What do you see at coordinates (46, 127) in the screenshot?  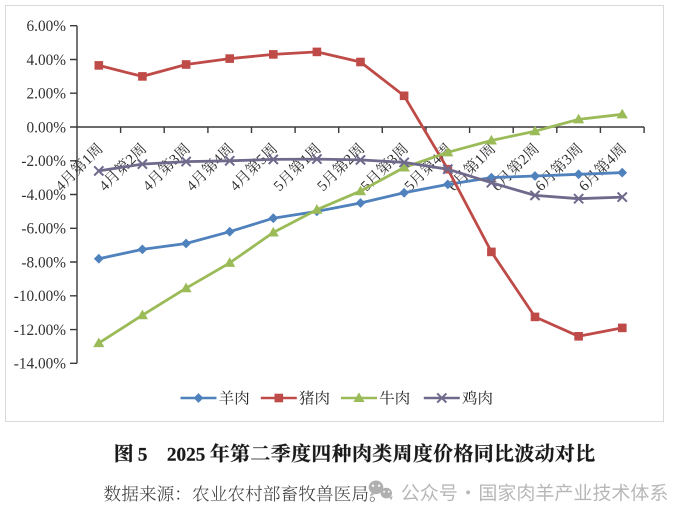 I see `svg-text: 0.00%` at bounding box center [46, 127].